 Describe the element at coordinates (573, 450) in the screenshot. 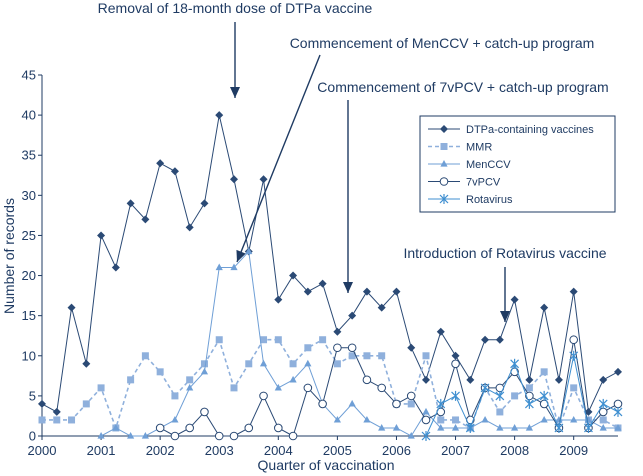

I see `x-tick-label: 2009` at that location.